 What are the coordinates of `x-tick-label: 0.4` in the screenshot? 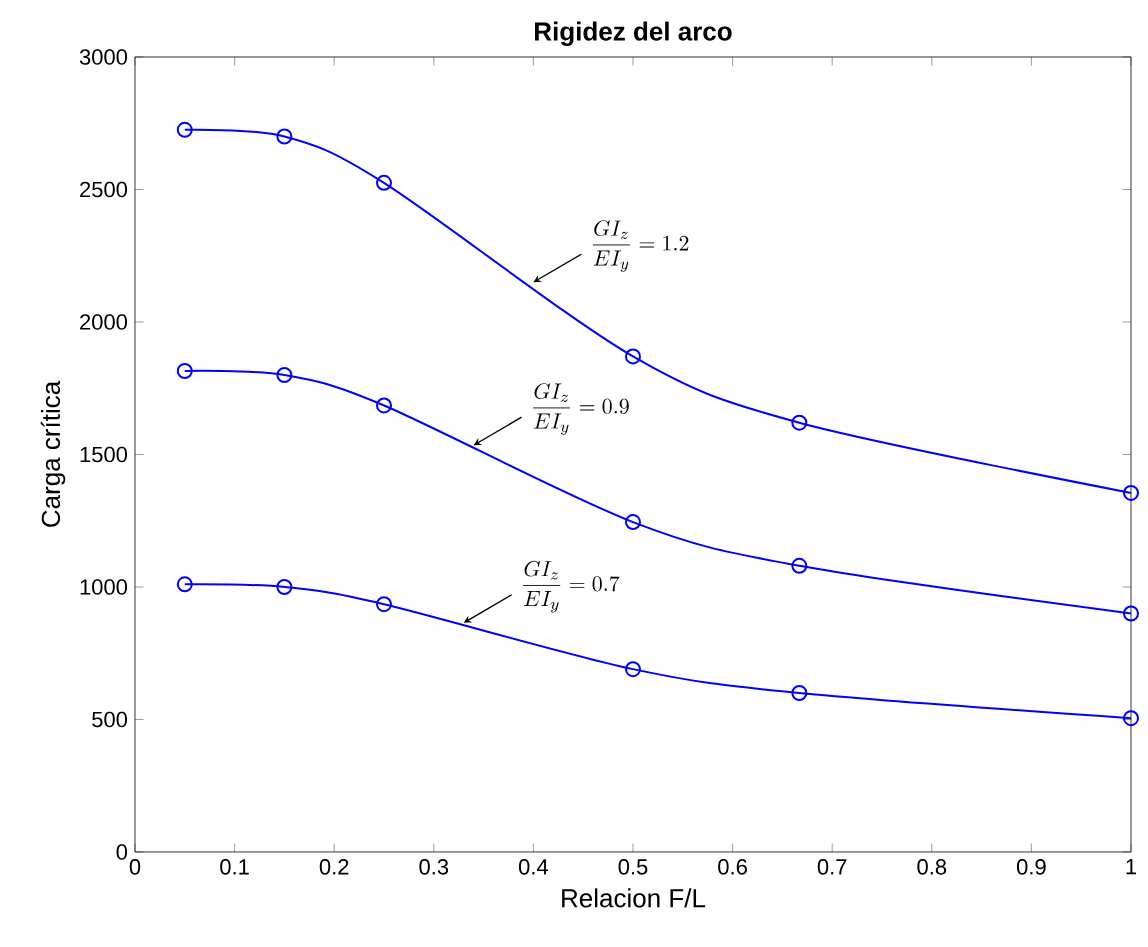 It's located at (533, 867).